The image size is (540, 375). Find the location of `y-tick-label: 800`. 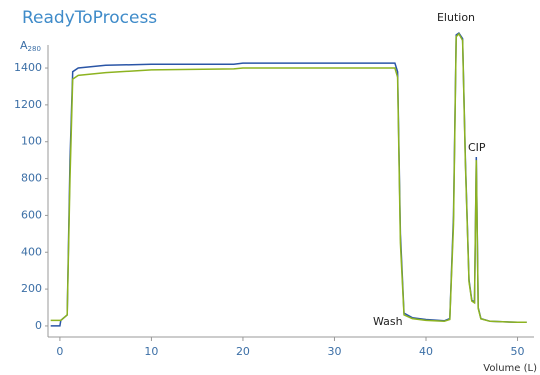

y-tick-label: 800 is located at coordinates (31, 178).